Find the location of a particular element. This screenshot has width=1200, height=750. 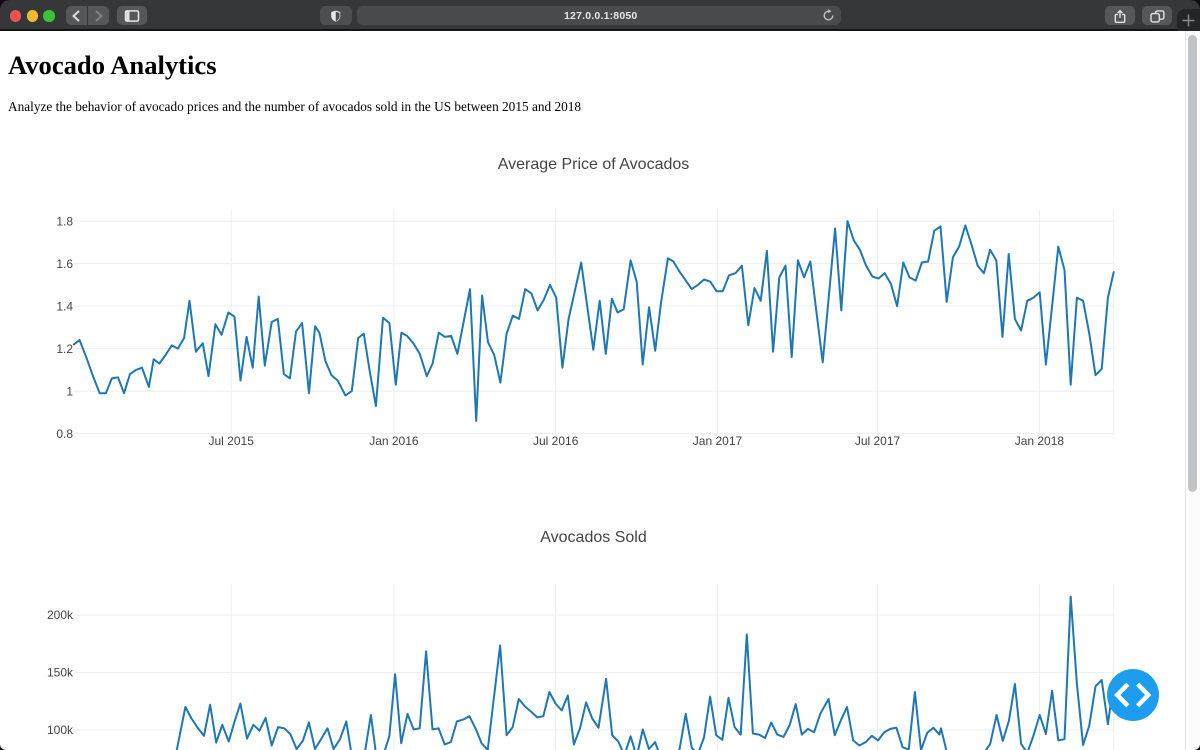

svg-text: 150k is located at coordinates (60, 673).